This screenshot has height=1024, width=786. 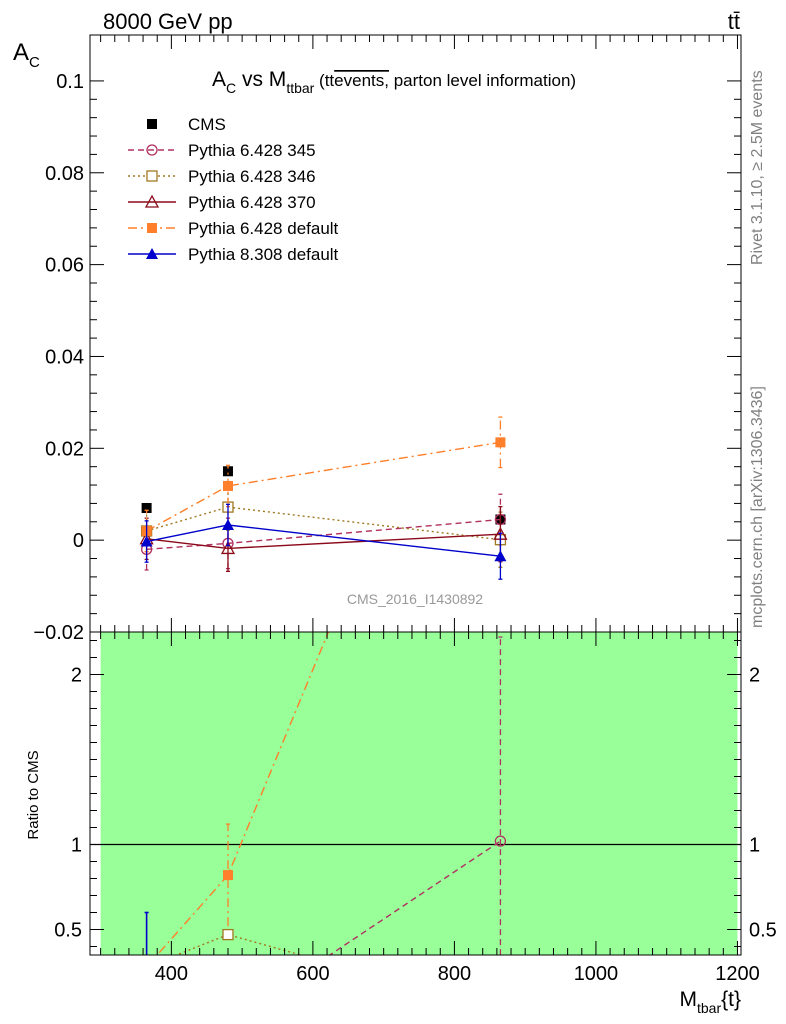 What do you see at coordinates (76, 676) in the screenshot?
I see `lower-y-tick-label: 2` at bounding box center [76, 676].